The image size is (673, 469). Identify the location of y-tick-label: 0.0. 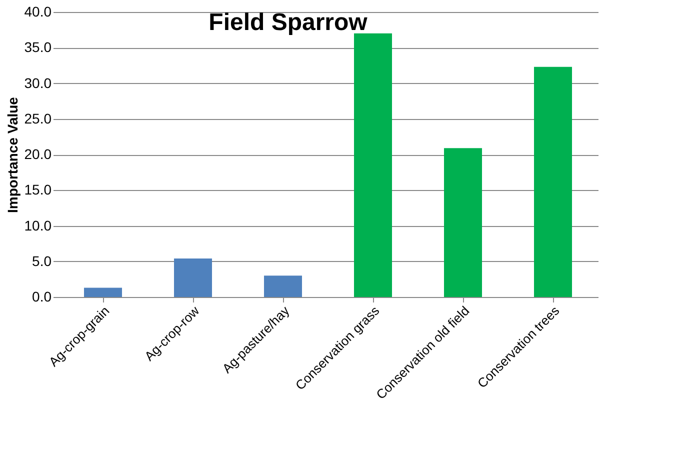
(42, 296).